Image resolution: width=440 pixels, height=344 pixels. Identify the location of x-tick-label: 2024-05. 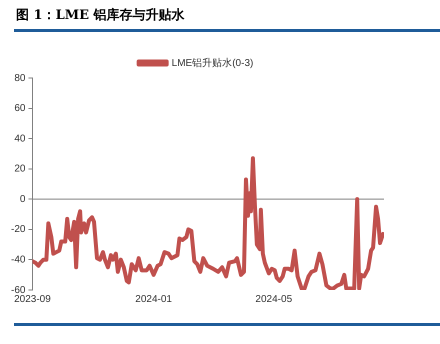
(274, 299).